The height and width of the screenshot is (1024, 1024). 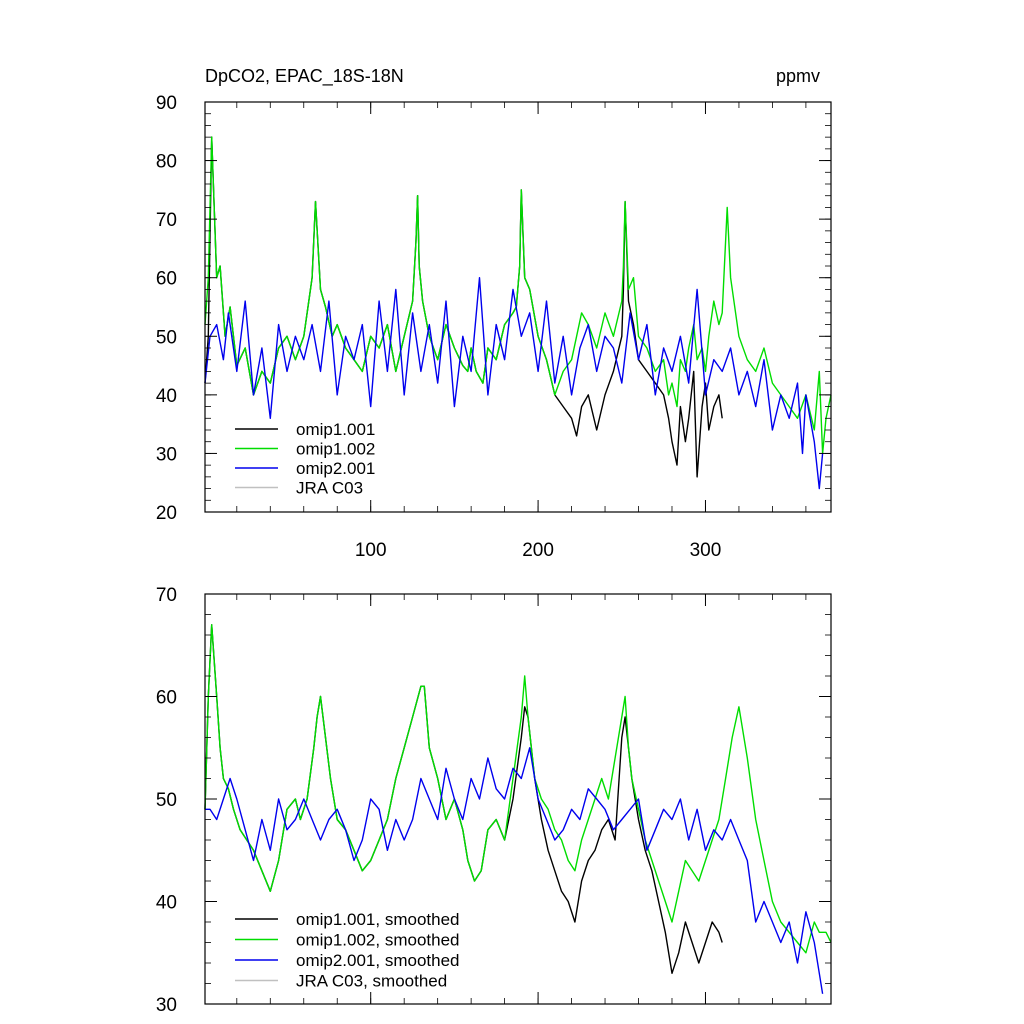 What do you see at coordinates (166, 1005) in the screenshot?
I see `bottom-y-tick-label: 30` at bounding box center [166, 1005].